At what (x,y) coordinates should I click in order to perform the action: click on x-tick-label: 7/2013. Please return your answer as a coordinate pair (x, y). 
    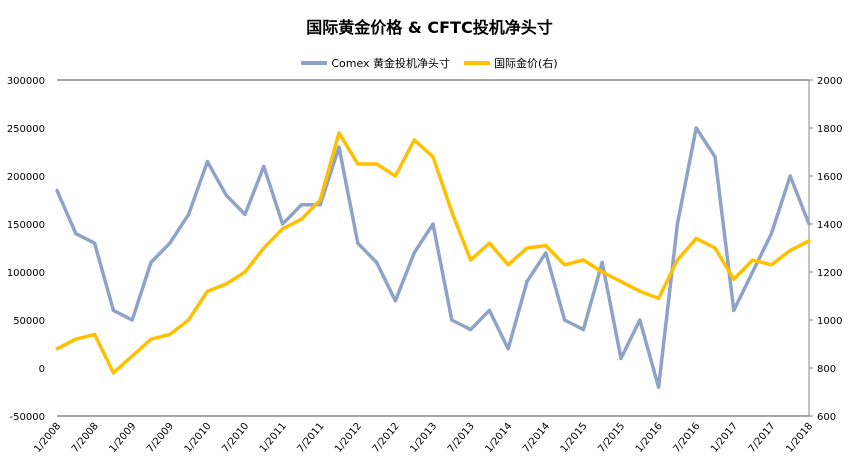
    Looking at the image, I should click on (461, 438).